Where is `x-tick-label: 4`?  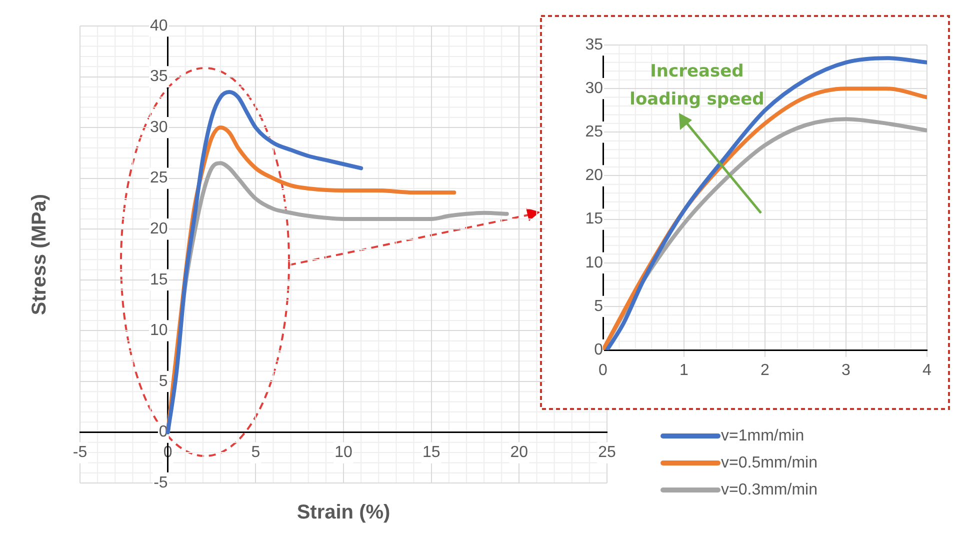 x-tick-label: 4 is located at coordinates (927, 371).